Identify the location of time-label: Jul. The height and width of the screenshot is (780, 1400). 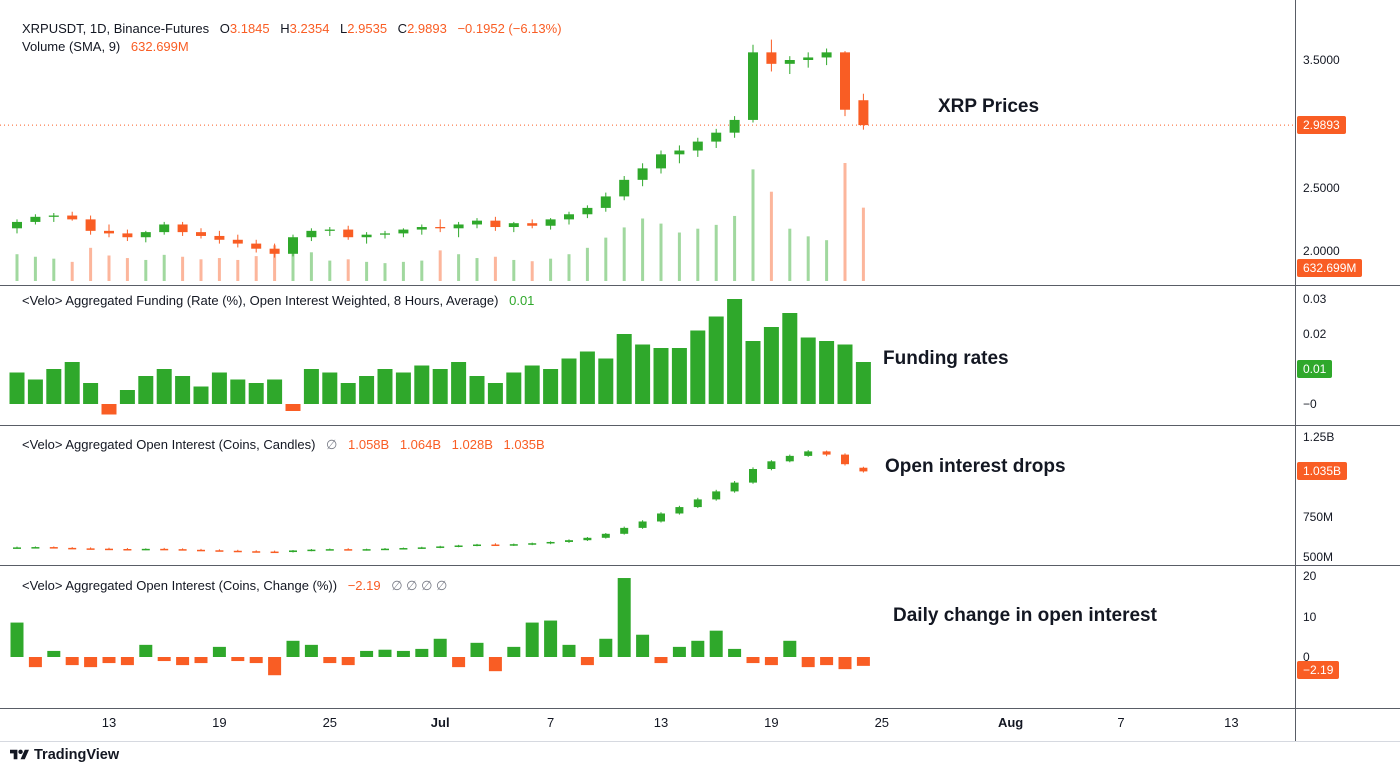
(440, 722).